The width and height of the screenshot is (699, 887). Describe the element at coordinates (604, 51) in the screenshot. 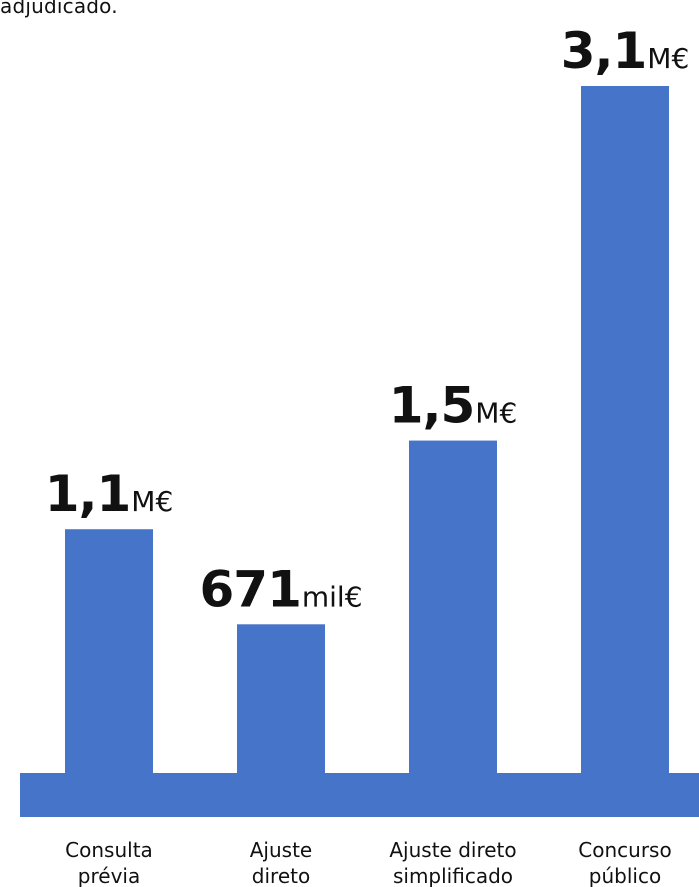

I see `data-label-number: 3,1` at that location.